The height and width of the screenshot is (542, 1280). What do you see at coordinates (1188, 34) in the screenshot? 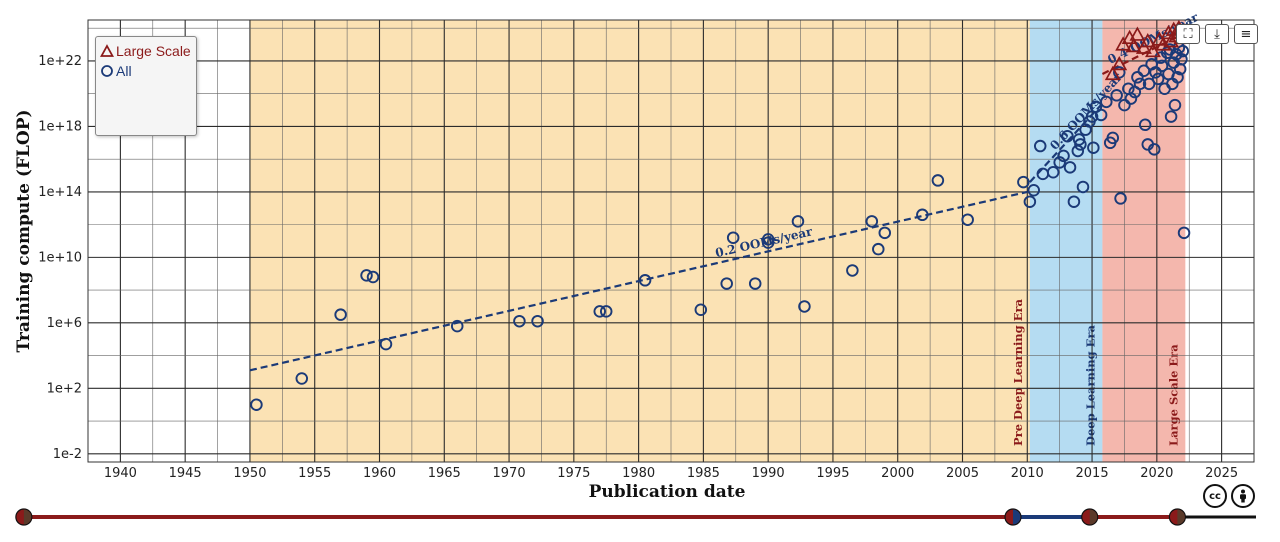
I see `expand-button: ⛶` at bounding box center [1188, 34].